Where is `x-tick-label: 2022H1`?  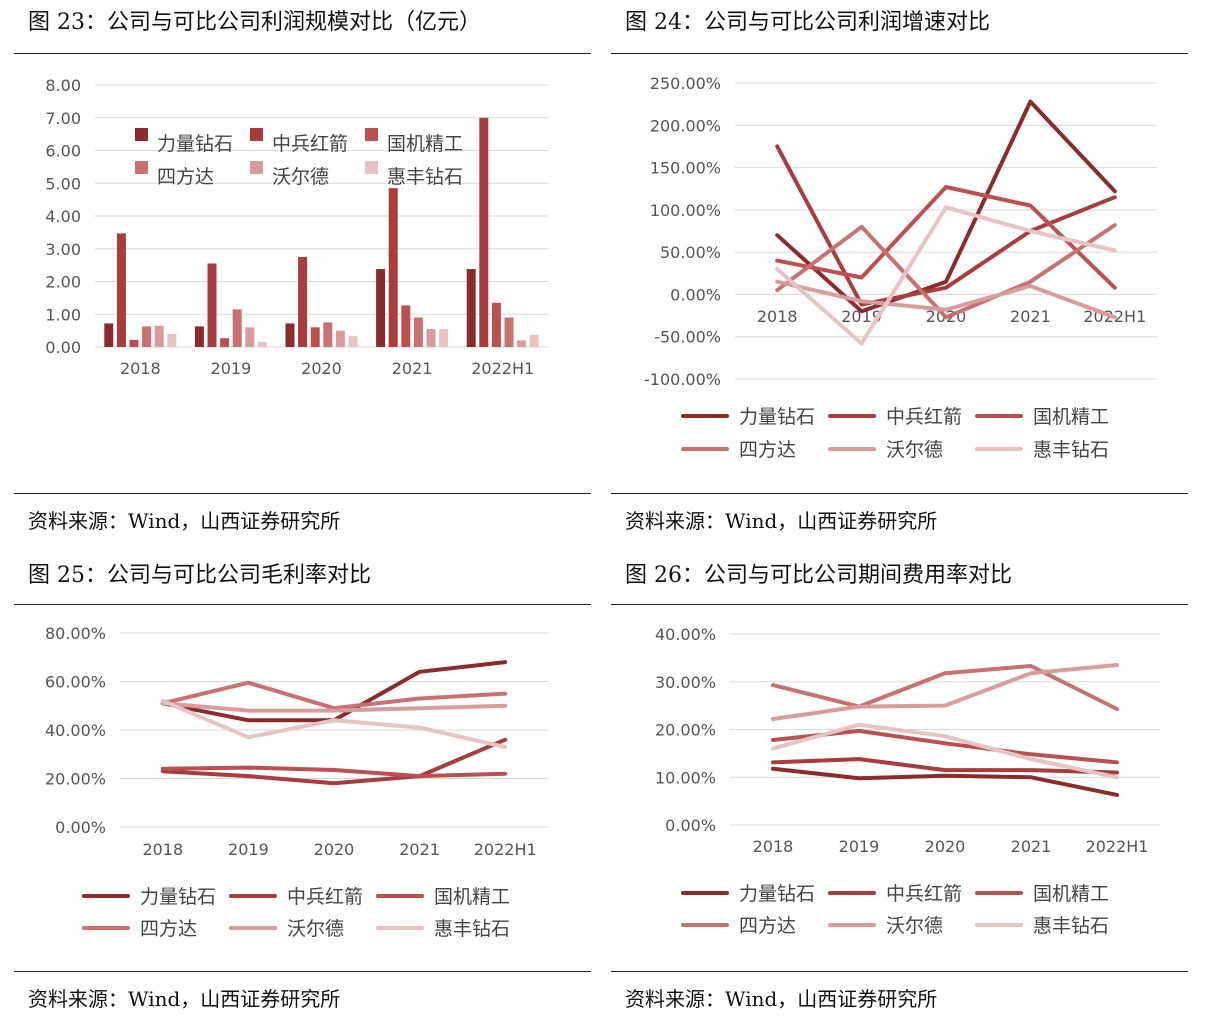
x-tick-label: 2022H1 is located at coordinates (505, 849).